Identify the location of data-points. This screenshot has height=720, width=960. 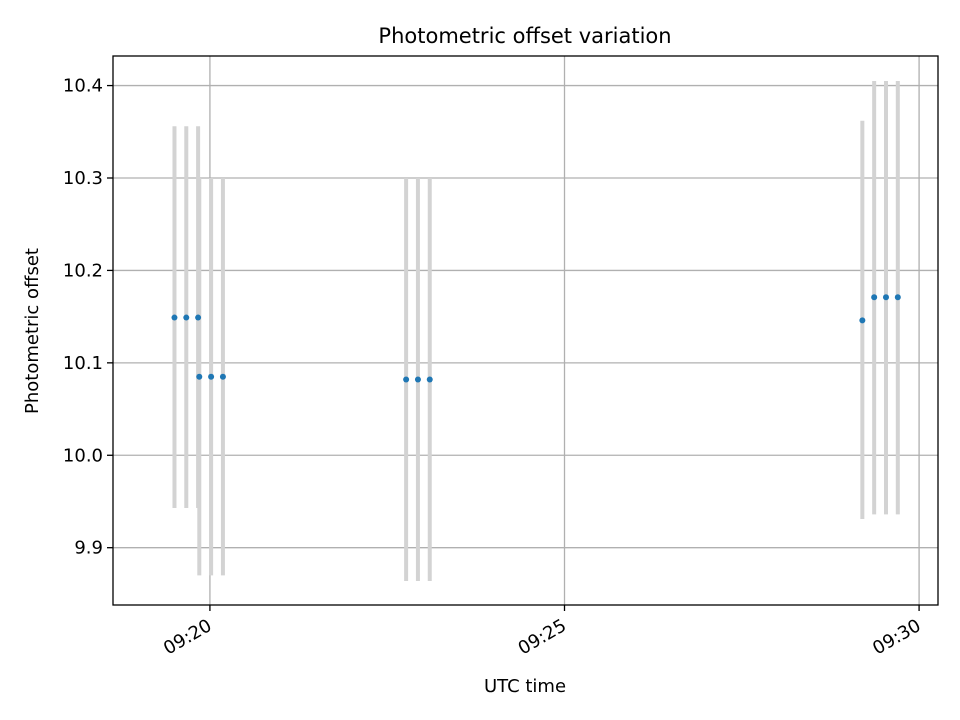
(536, 338).